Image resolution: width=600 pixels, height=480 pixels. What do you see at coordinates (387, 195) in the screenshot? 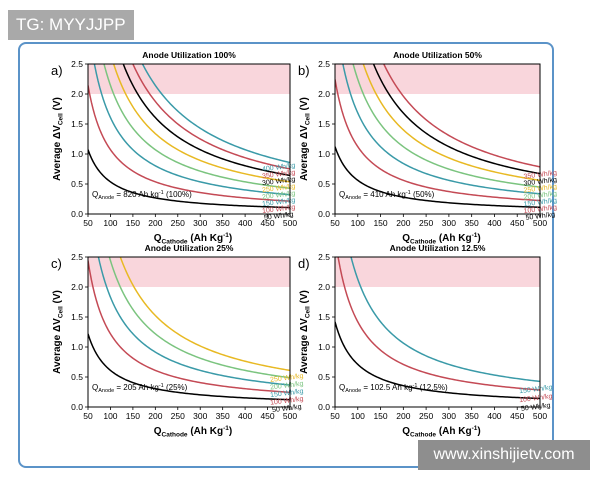
I see `annotation-q-anode: QAnode = 410 Ah kg-1 (50%)` at bounding box center [387, 195].